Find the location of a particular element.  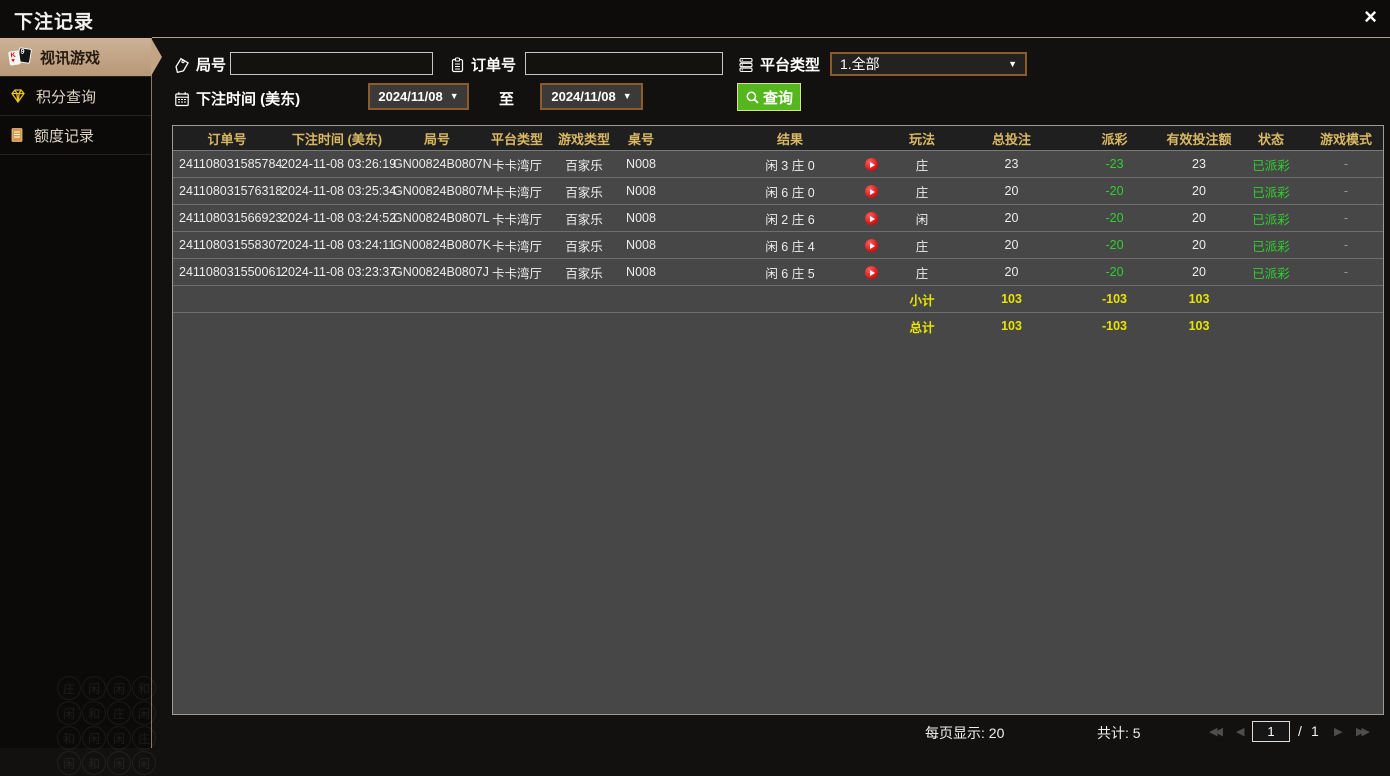

document-icon is located at coordinates (17, 135).